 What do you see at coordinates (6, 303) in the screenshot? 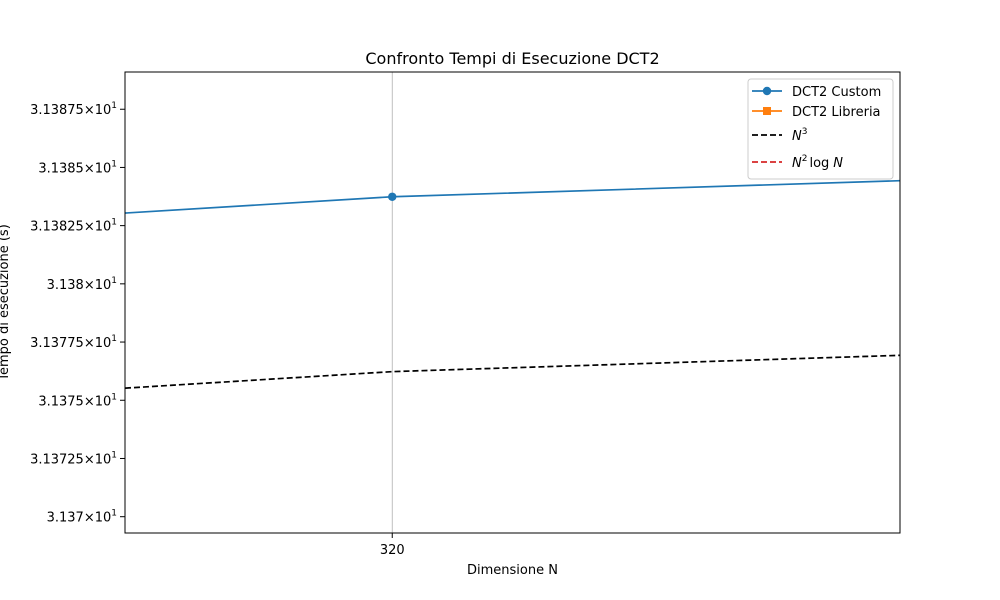
I see `y-axis-label: Tempo di esecuzione (s)` at bounding box center [6, 303].